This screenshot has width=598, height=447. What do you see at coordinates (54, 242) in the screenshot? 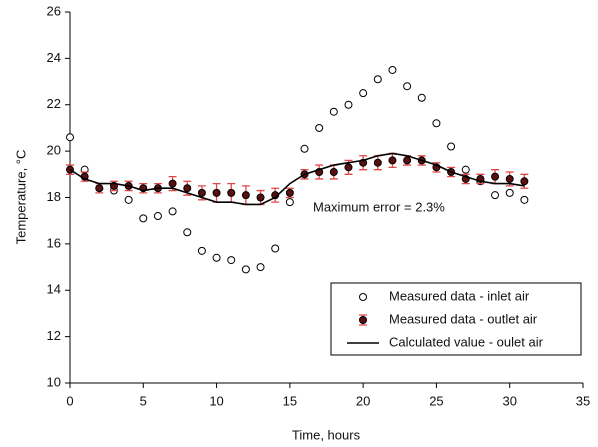
I see `y-tick-label: 16` at bounding box center [54, 242].